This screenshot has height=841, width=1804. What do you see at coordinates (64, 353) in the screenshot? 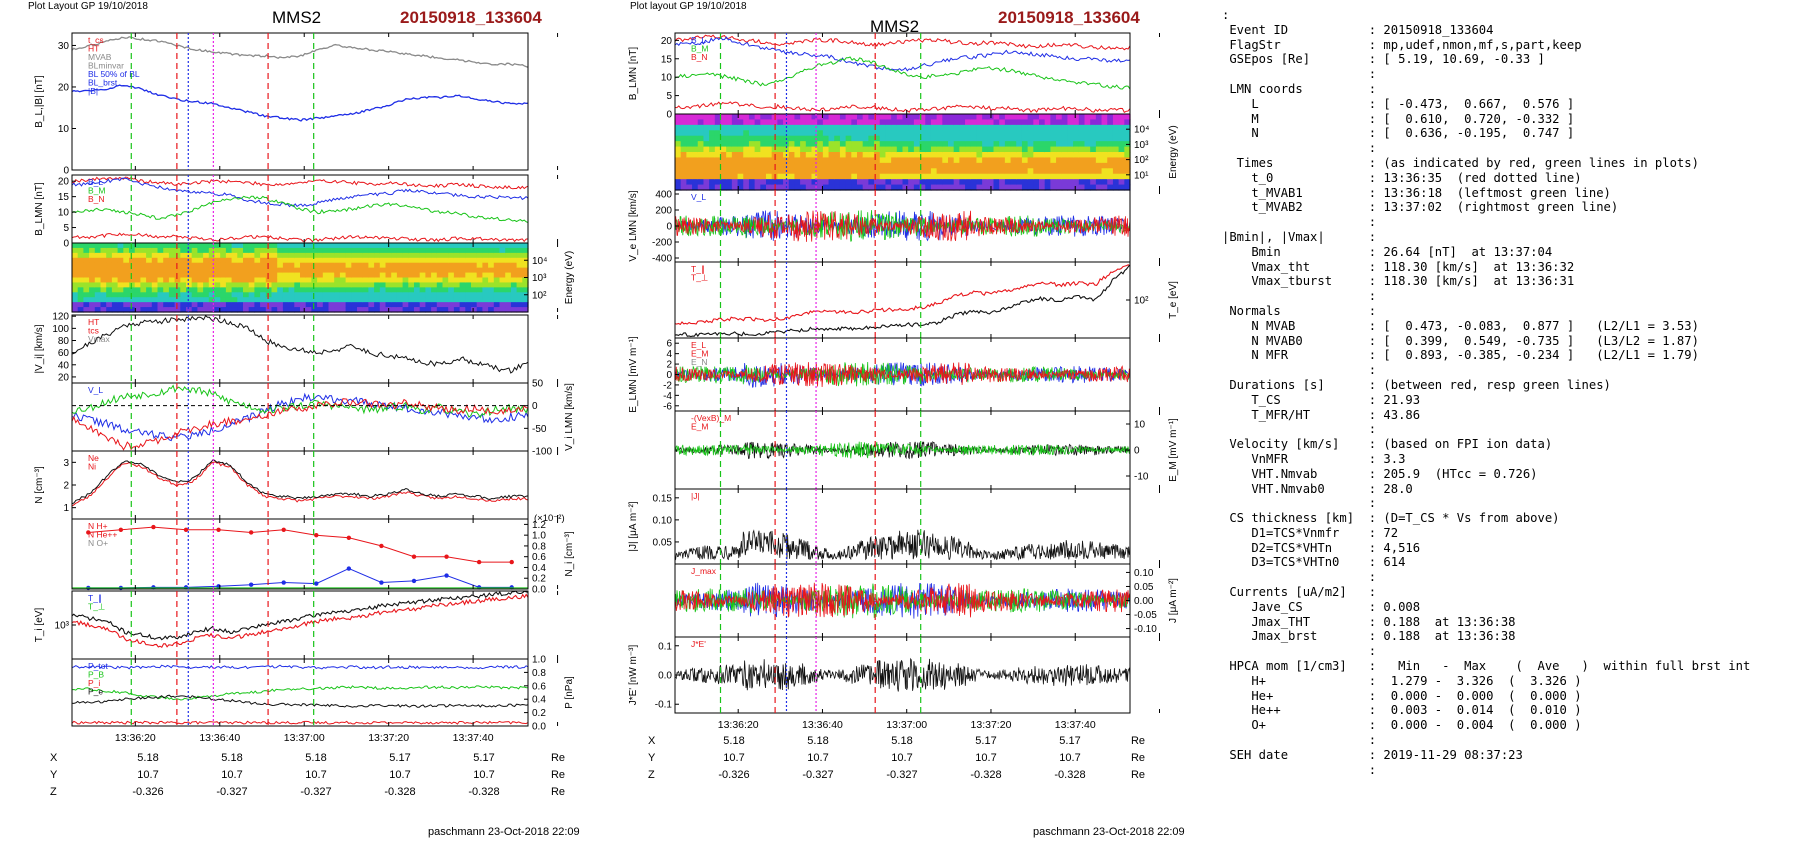
I see `y-tick-label: 60` at bounding box center [64, 353].